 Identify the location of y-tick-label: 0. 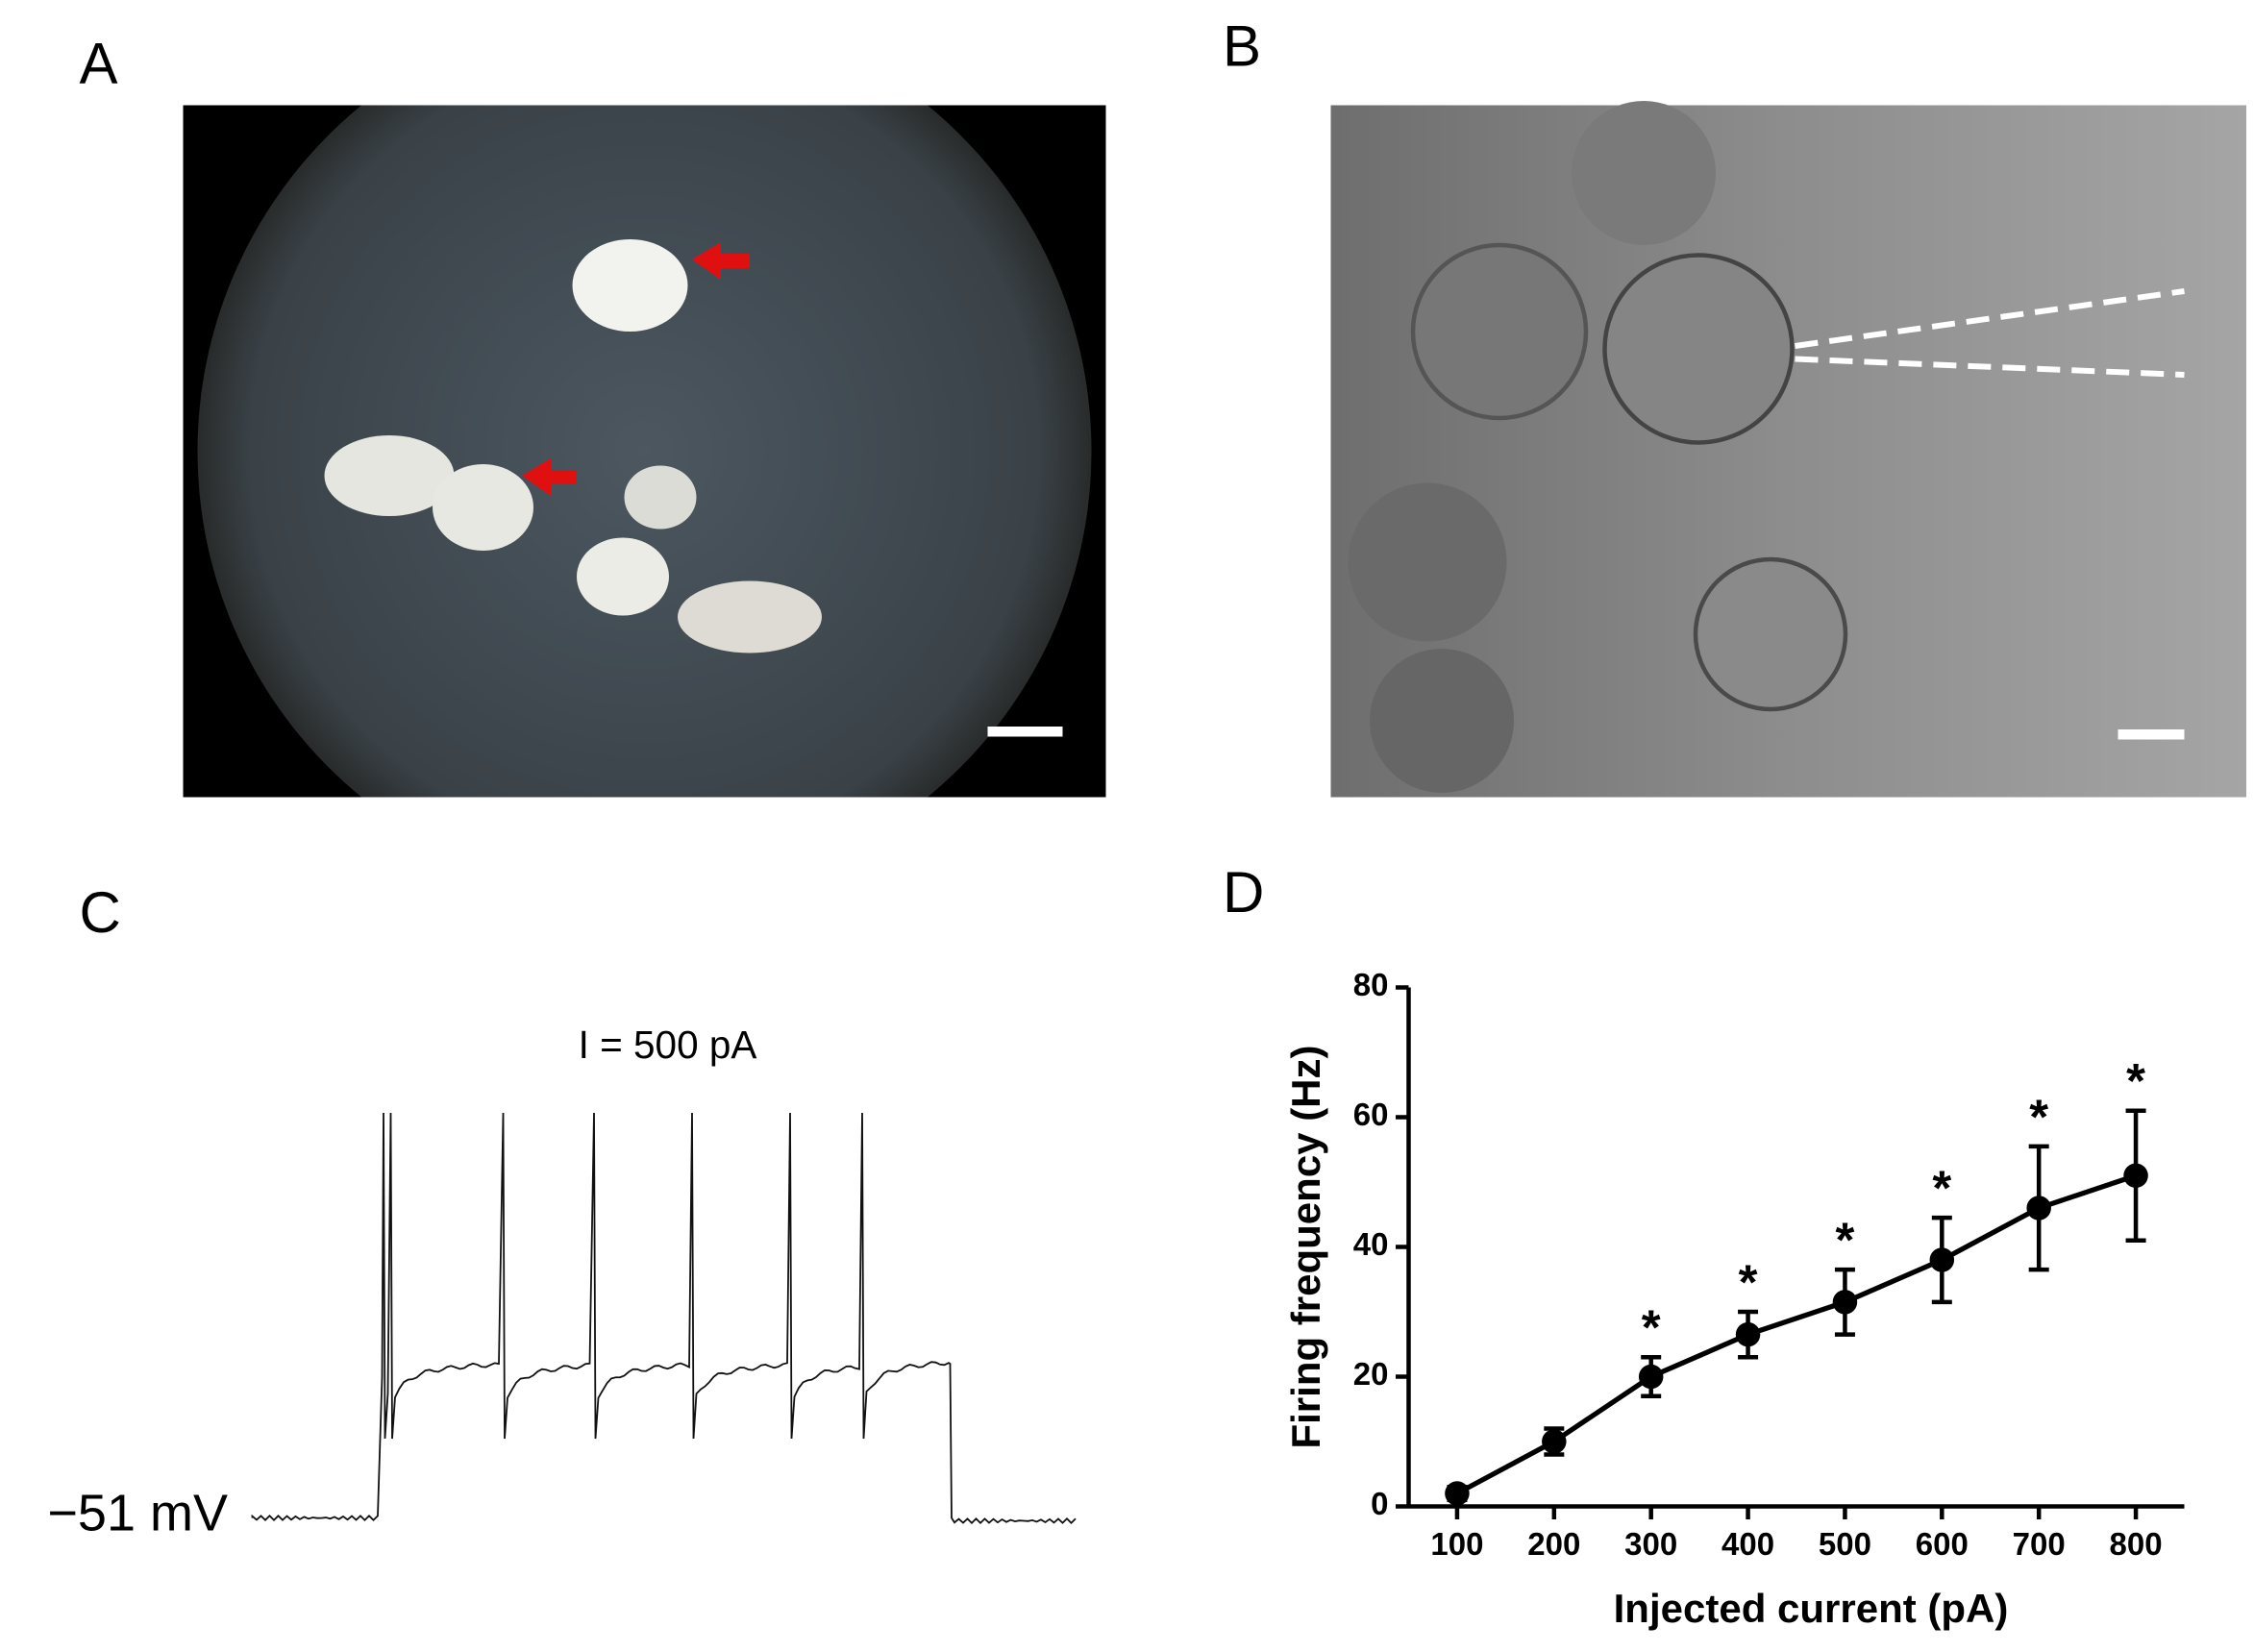
(1380, 1503).